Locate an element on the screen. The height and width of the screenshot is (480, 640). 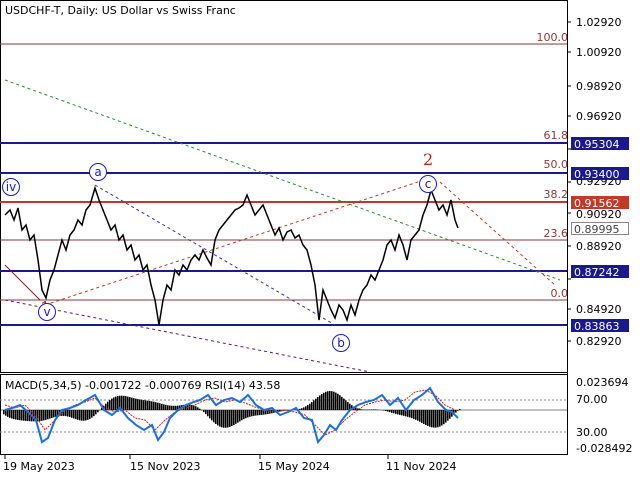
indicator-level-70: 70.00 is located at coordinates (592, 399).